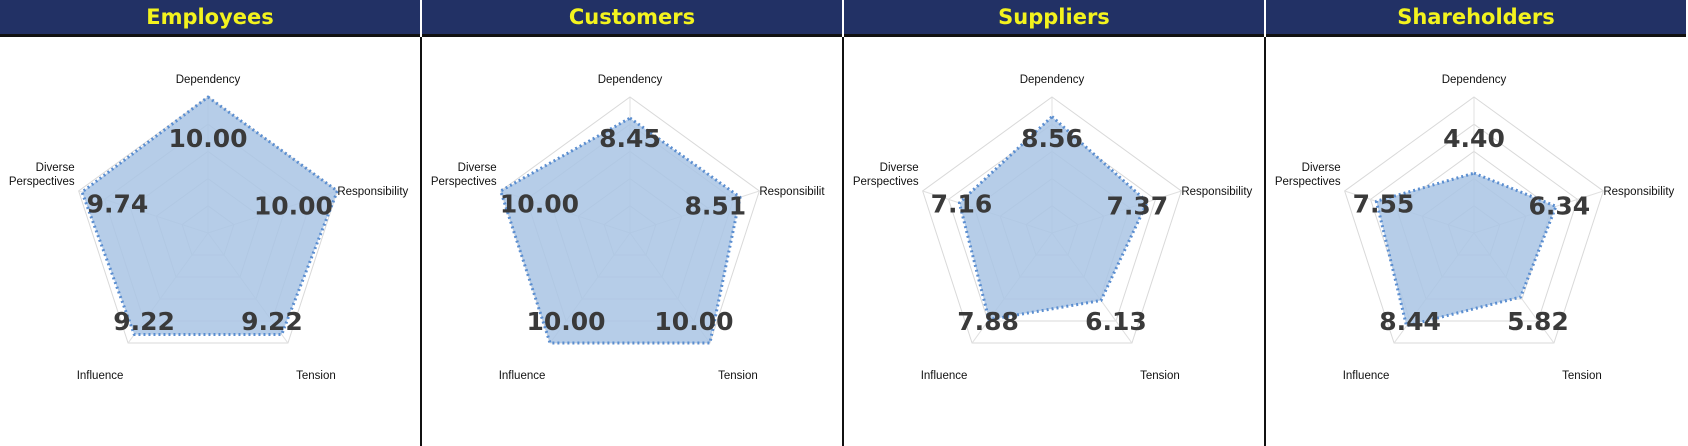  What do you see at coordinates (1474, 138) in the screenshot?
I see `value-label: 4.40` at bounding box center [1474, 138].